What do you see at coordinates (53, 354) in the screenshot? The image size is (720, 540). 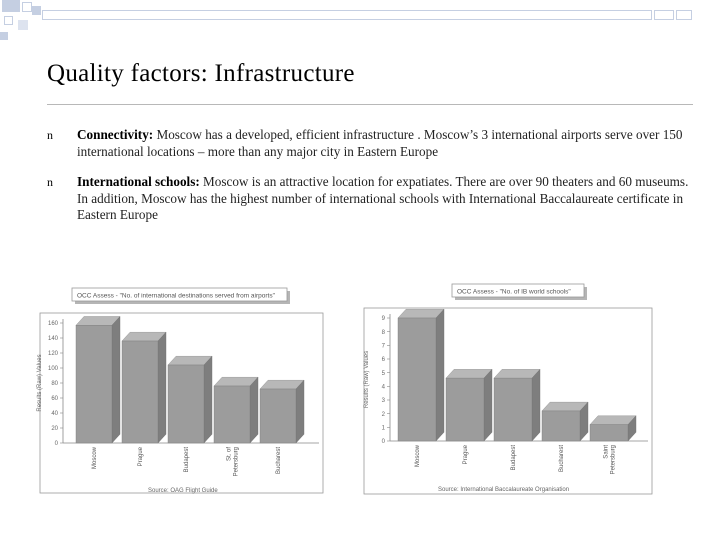 I see `y-tick-label: 120` at bounding box center [53, 354].